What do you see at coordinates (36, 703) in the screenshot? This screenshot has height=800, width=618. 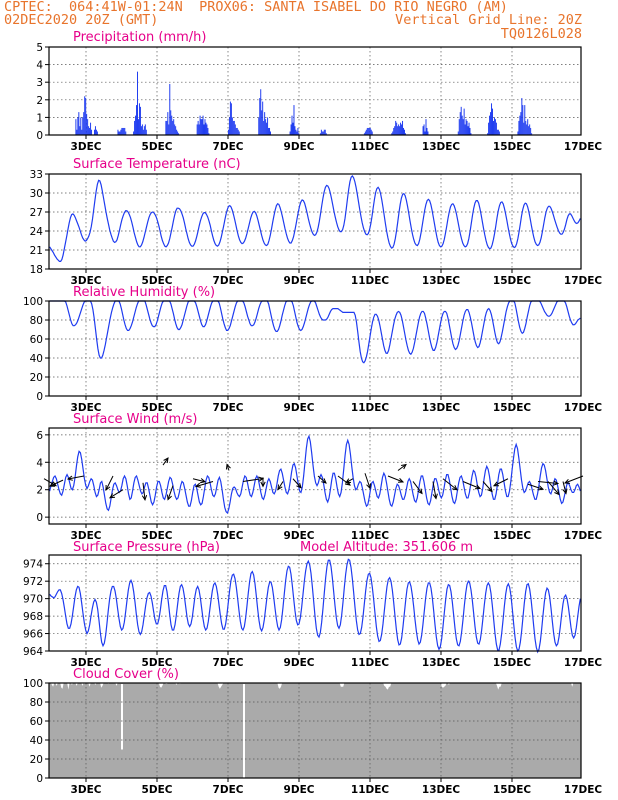 I see `cloud-ytick-label-4: 80` at bounding box center [36, 703].